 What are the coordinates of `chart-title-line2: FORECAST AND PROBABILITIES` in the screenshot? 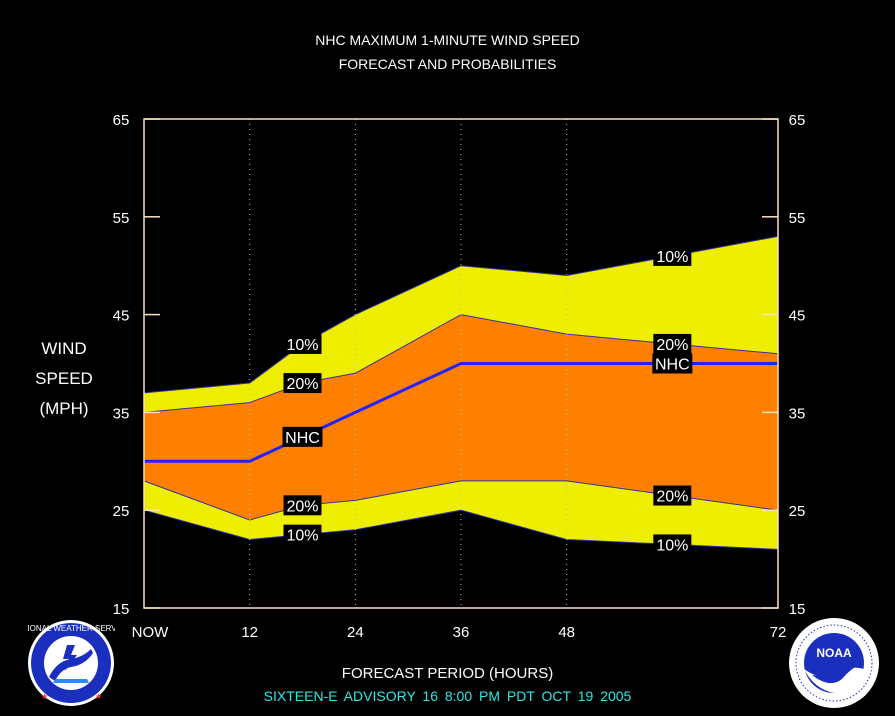 It's located at (447, 64).